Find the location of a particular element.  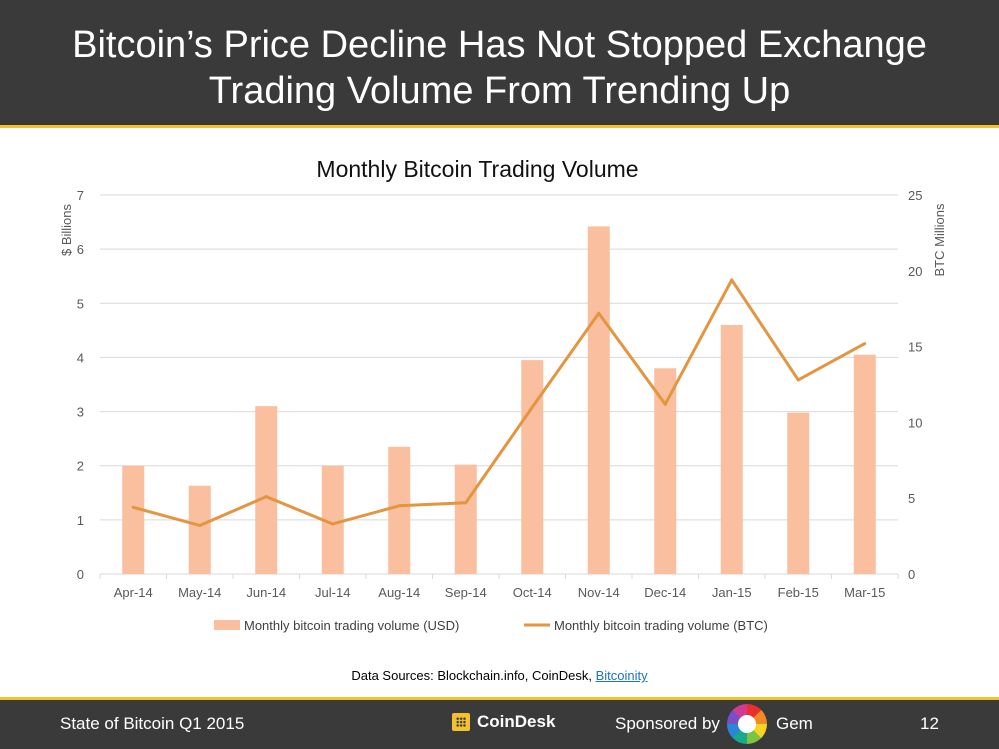

y2-tick-label: 15 is located at coordinates (915, 347).